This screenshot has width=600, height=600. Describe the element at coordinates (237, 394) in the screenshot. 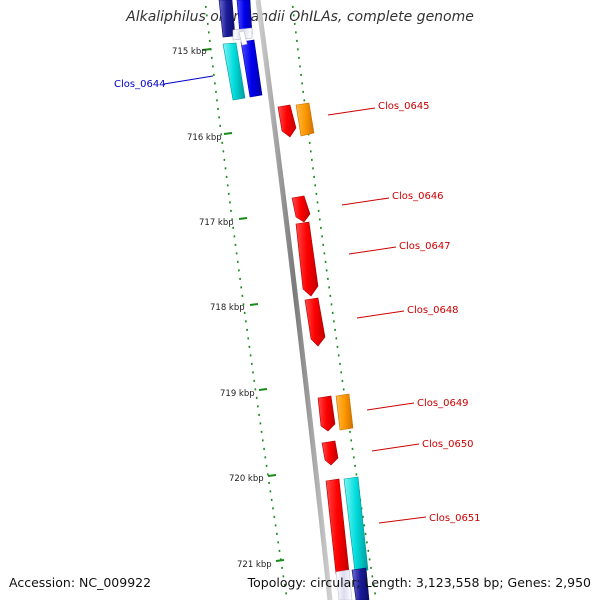

I see `kbp-label-719: 719 kbp` at that location.